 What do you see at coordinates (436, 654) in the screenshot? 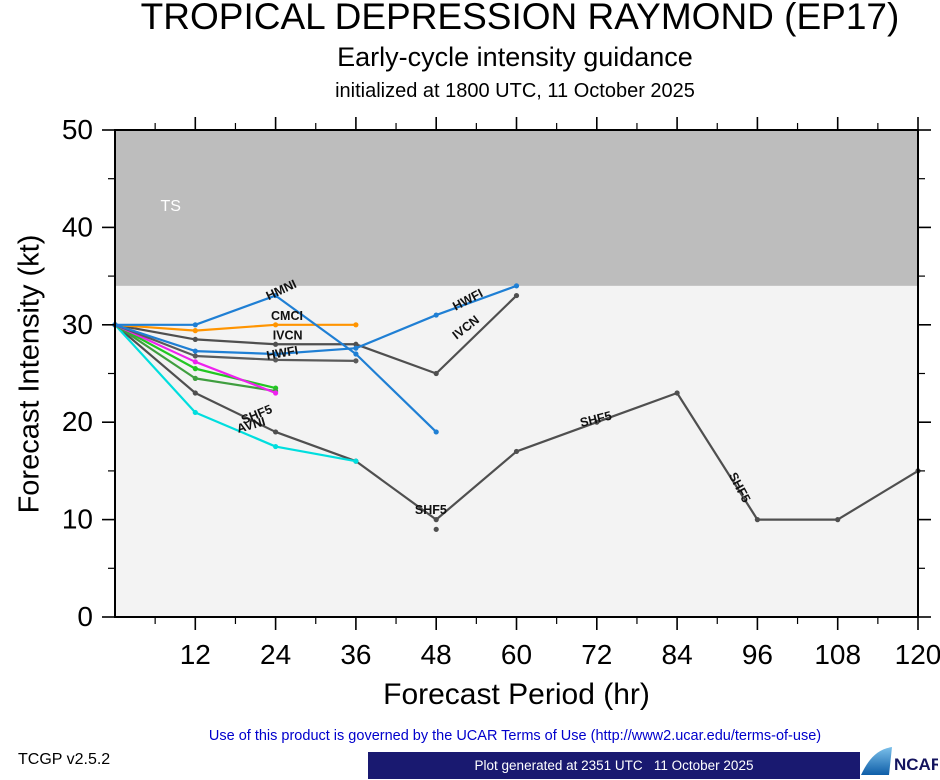
I see `x-tick-label: 48` at bounding box center [436, 654].